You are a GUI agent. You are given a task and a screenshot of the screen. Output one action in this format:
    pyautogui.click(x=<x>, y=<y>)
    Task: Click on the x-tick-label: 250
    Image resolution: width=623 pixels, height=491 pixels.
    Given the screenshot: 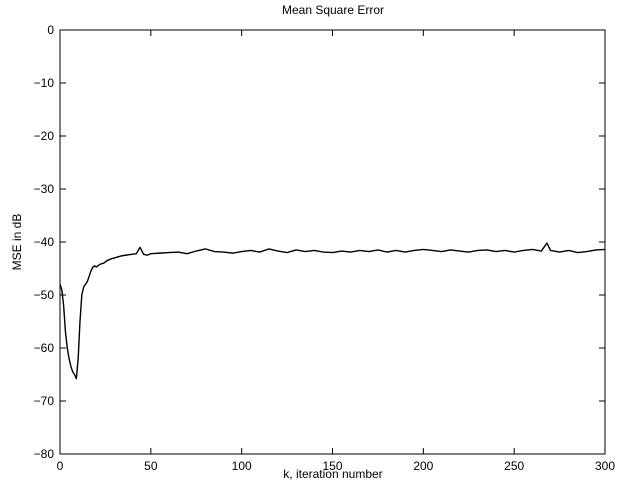 What is the action you would take?
    pyautogui.click(x=514, y=466)
    